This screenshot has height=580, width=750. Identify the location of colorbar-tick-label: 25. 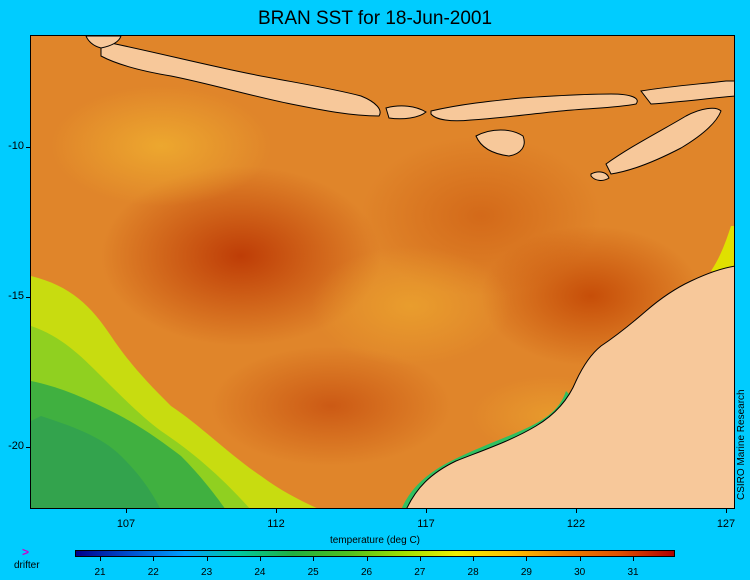
(313, 572).